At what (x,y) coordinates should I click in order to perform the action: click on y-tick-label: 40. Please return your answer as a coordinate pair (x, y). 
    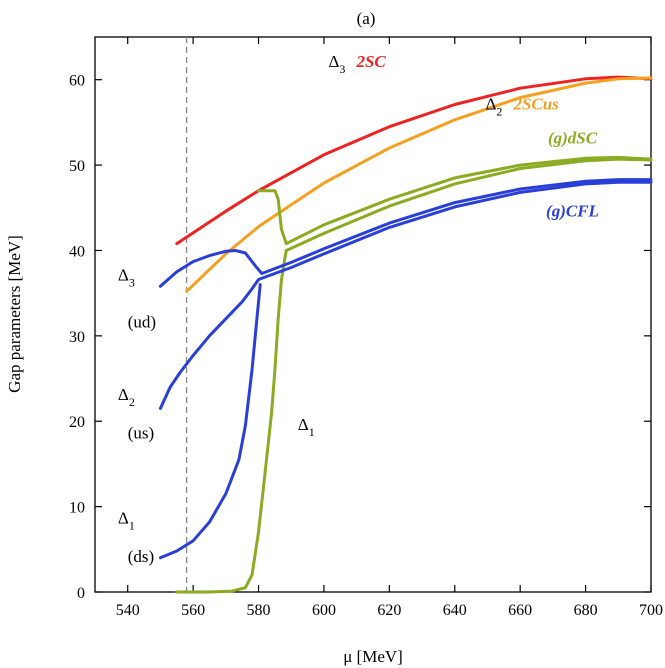
    Looking at the image, I should click on (77, 251).